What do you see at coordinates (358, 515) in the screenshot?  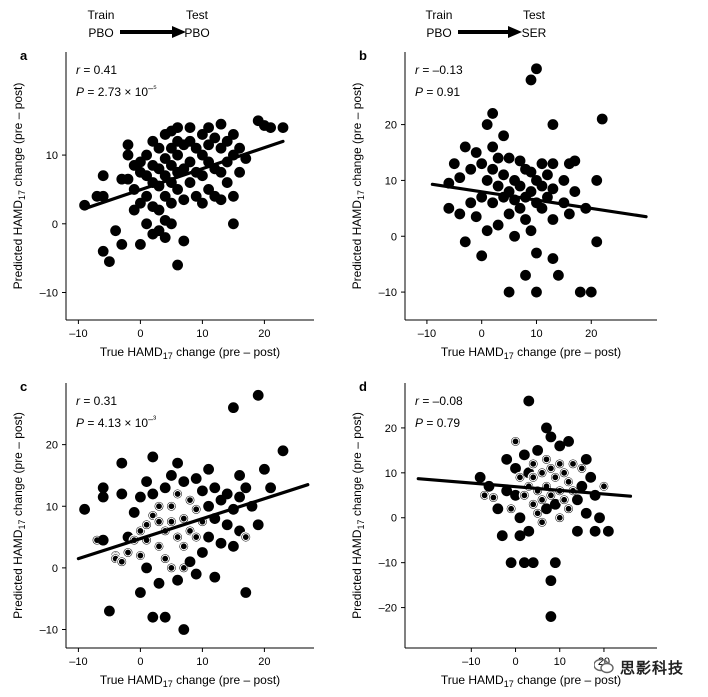 I see `y-axis-label: Predicted HAMD17 change (pre – post)` at bounding box center [358, 515].